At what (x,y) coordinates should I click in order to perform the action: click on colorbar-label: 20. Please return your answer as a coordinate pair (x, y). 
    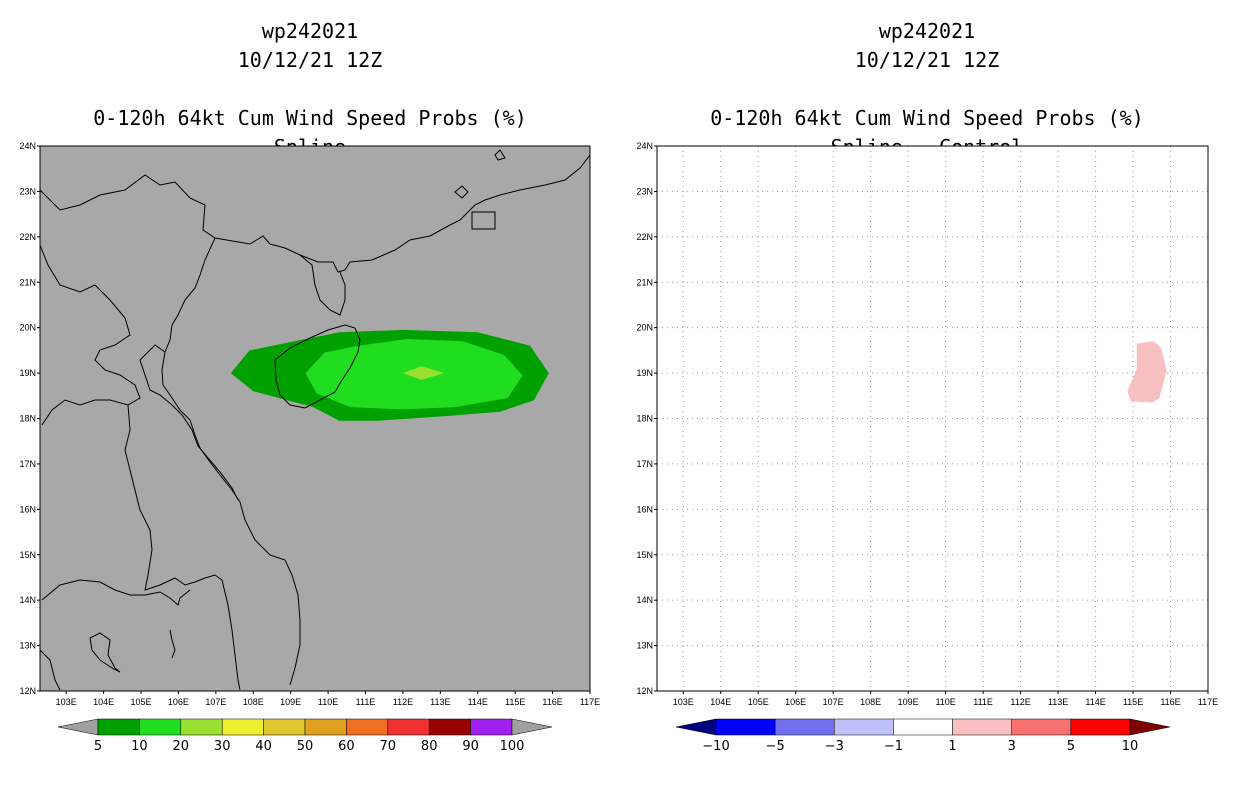
    Looking at the image, I should click on (181, 746).